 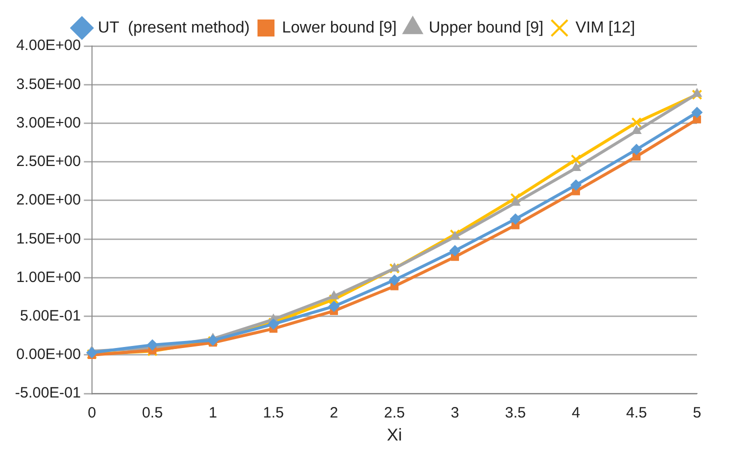 I want to click on x-tick-label: 3.5, so click(x=515, y=413).